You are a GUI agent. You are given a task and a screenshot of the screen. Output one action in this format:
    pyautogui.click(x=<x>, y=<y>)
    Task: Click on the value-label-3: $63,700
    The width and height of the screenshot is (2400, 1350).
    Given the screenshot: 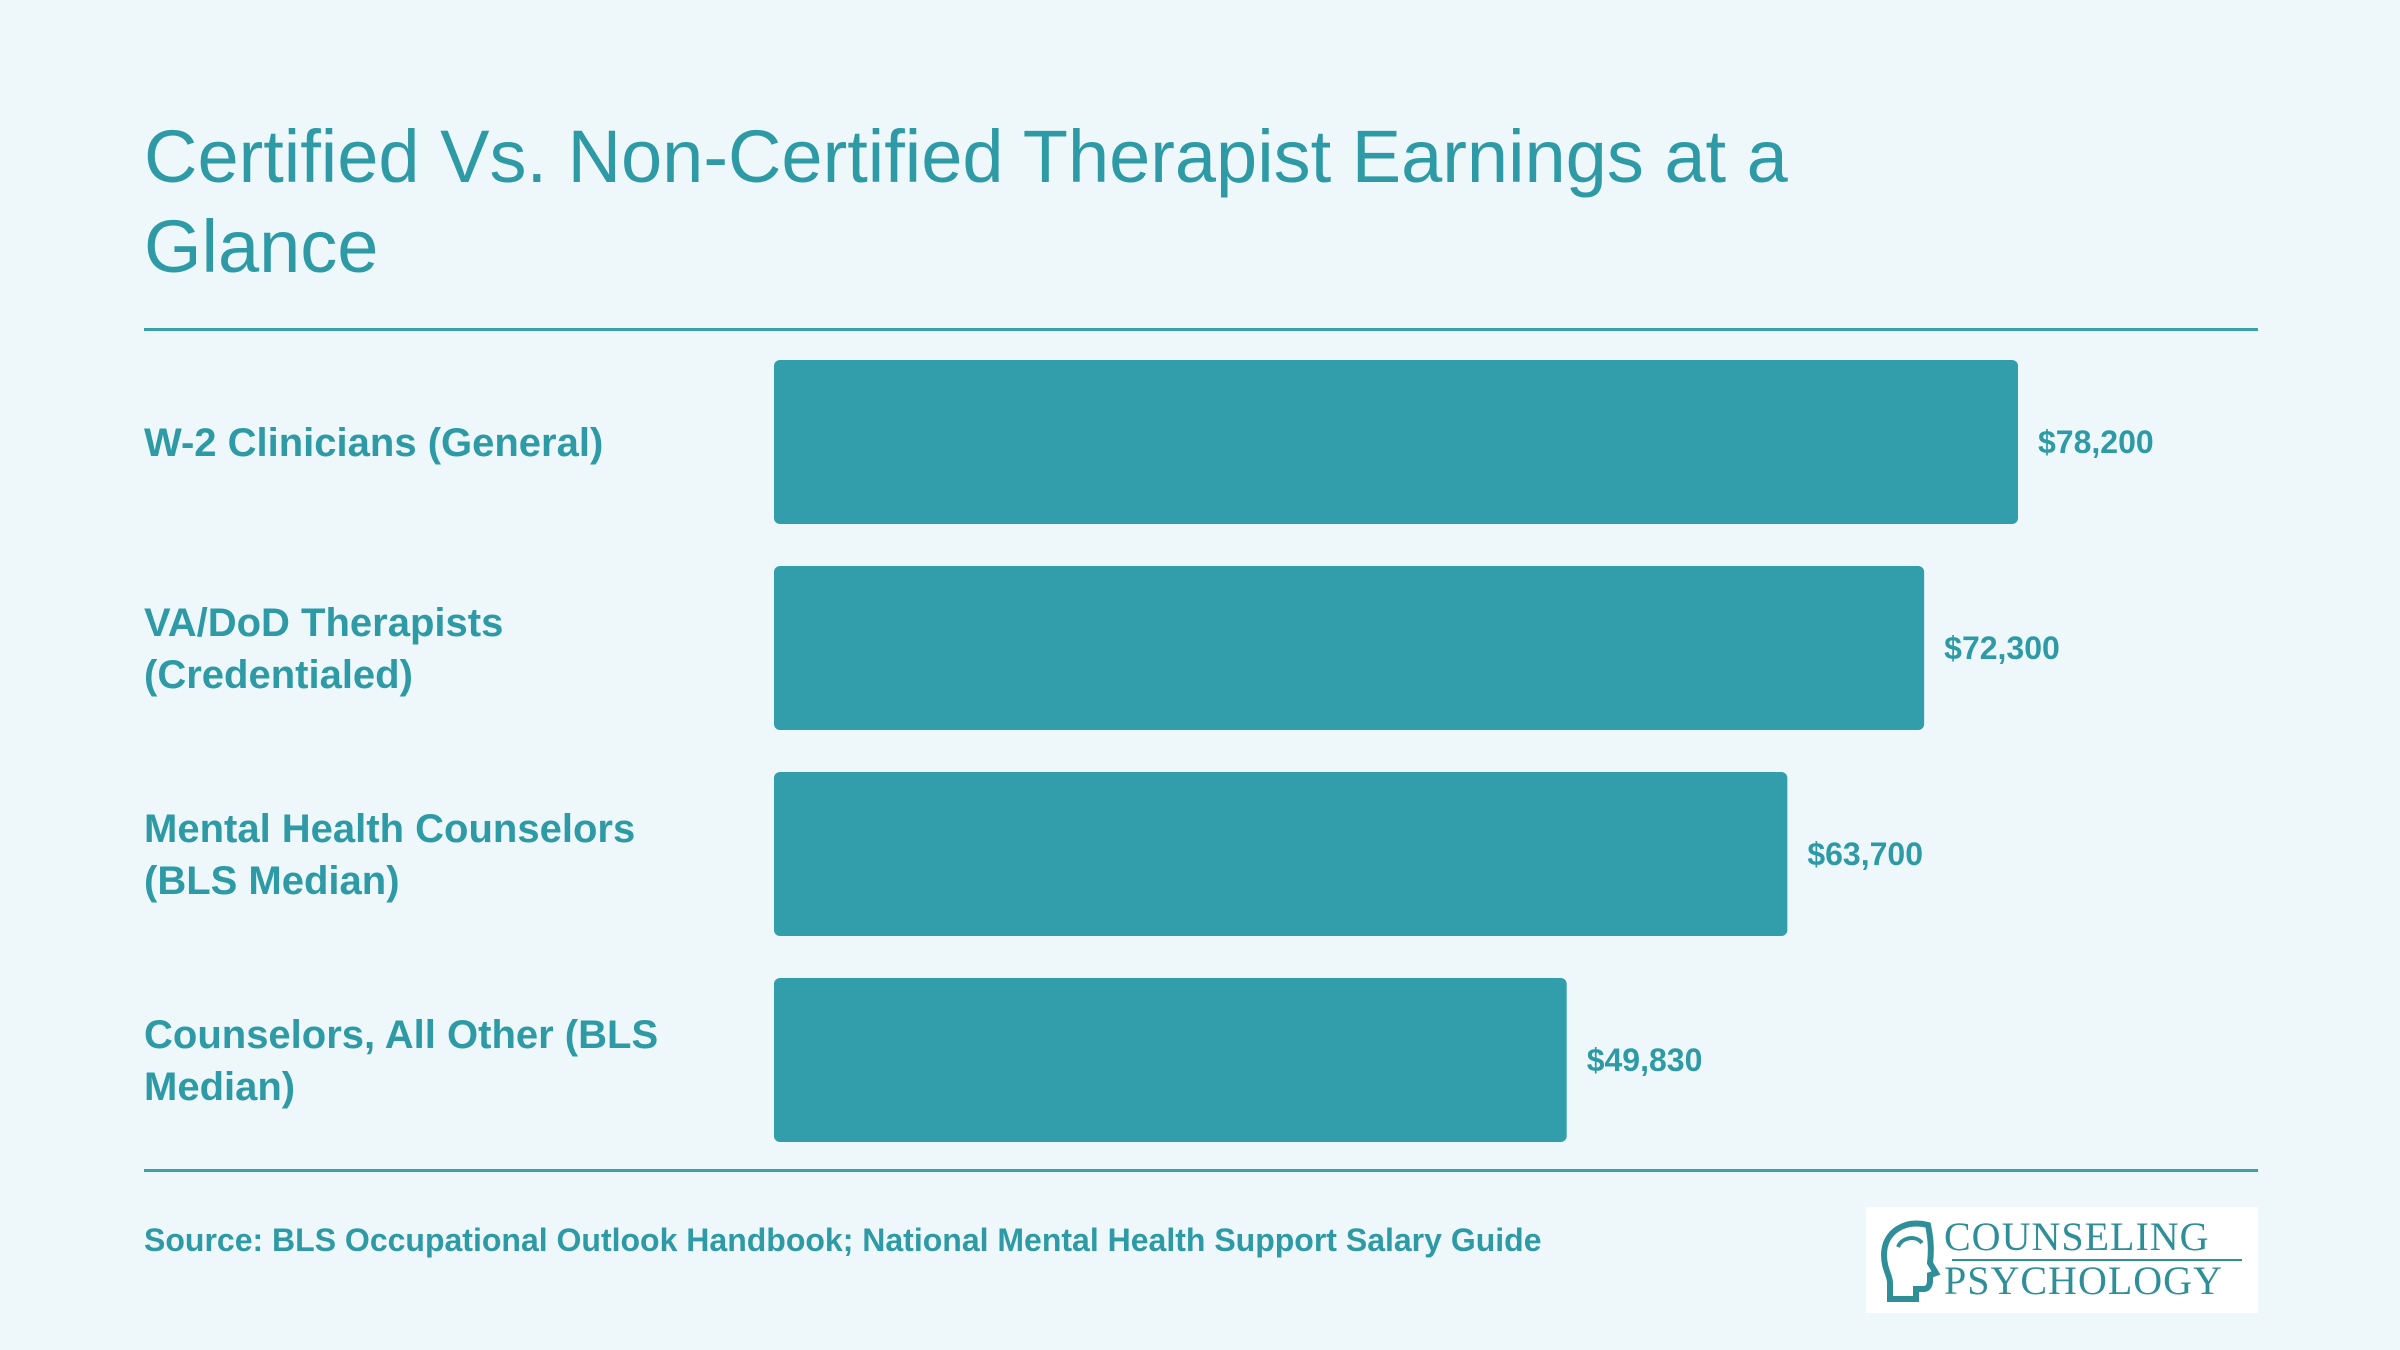 What is the action you would take?
    pyautogui.click(x=1865, y=854)
    